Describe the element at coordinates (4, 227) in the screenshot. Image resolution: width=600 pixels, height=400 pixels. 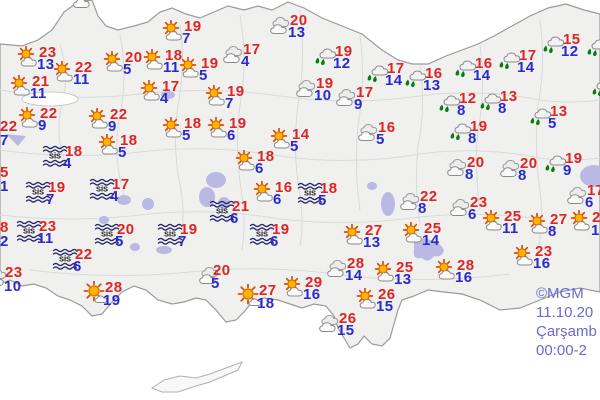
I see `high-temperature: 8` at that location.